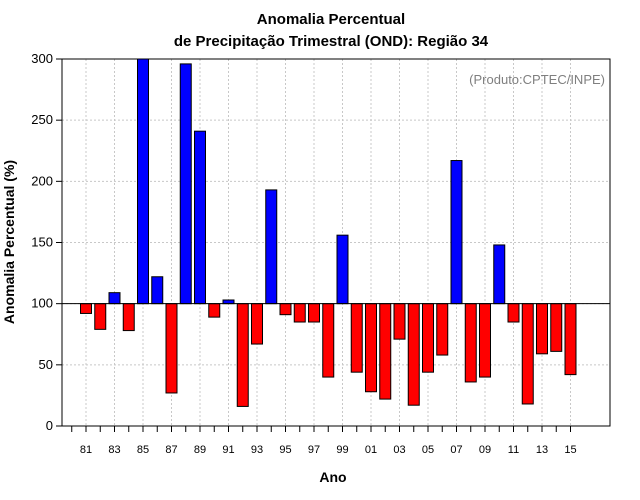 The width and height of the screenshot is (640, 500). I want to click on x-tick-label: 95, so click(285, 450).